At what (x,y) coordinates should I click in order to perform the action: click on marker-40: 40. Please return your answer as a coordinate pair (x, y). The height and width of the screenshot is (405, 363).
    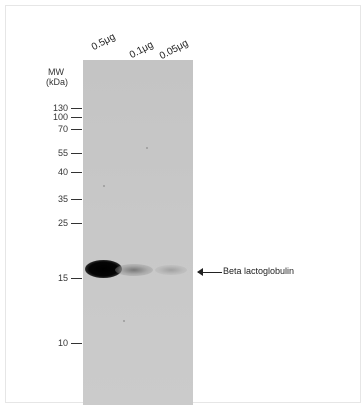
    Looking at the image, I should click on (62, 172).